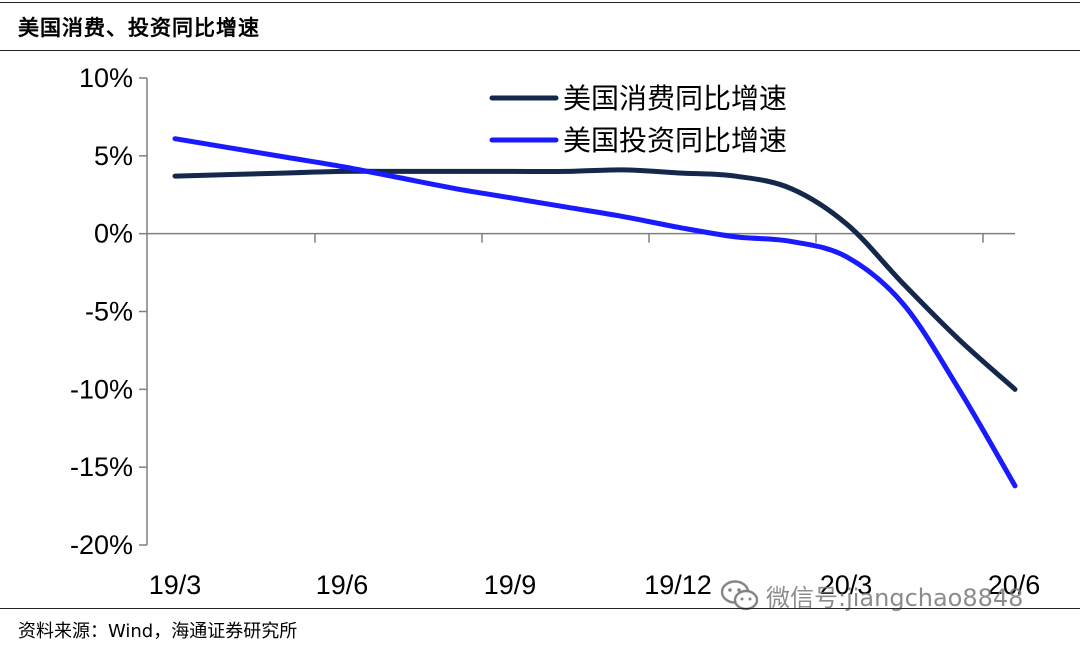 The image size is (1080, 645). I want to click on y-tick-label: 0%, so click(113, 234).